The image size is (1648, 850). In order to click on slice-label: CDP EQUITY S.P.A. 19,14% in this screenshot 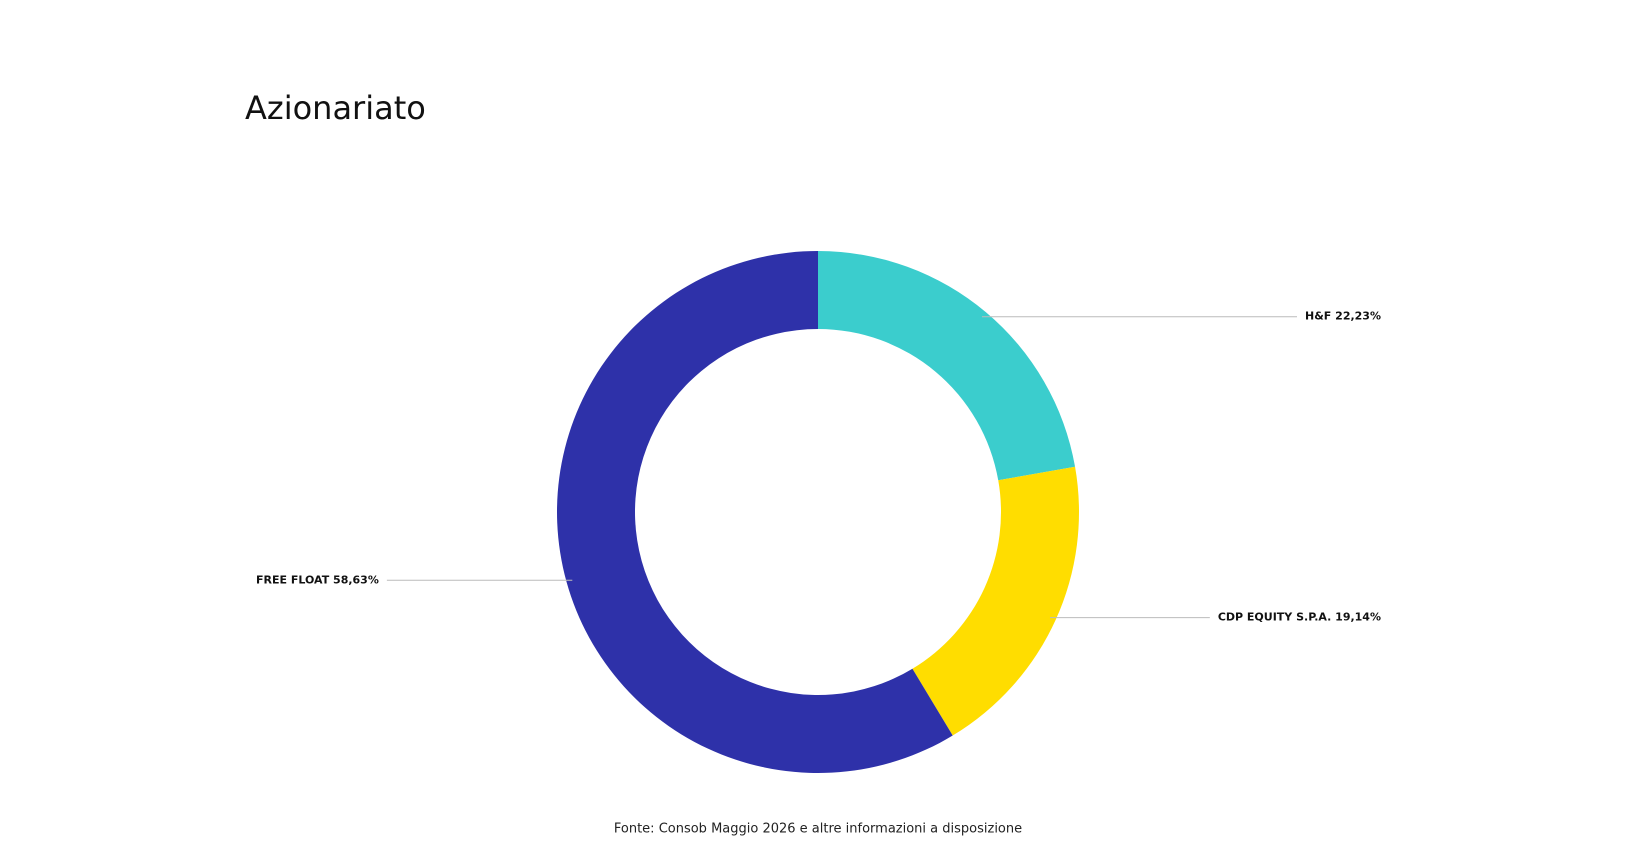, I will do `click(1299, 617)`.